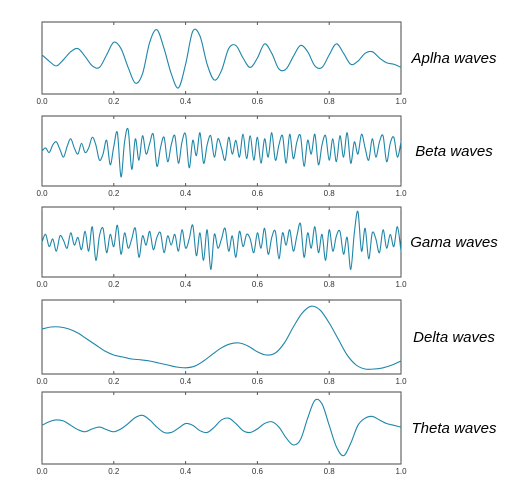 The width and height of the screenshot is (506, 495). Describe the element at coordinates (454, 428) in the screenshot. I see `wave-label: Theta waves` at that location.